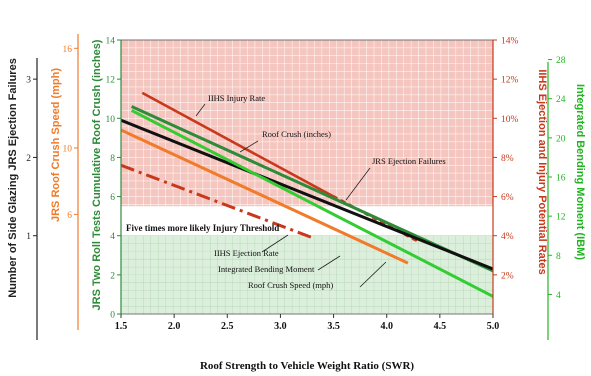  I want to click on y-tick-label-rate: 6%, so click(507, 198).